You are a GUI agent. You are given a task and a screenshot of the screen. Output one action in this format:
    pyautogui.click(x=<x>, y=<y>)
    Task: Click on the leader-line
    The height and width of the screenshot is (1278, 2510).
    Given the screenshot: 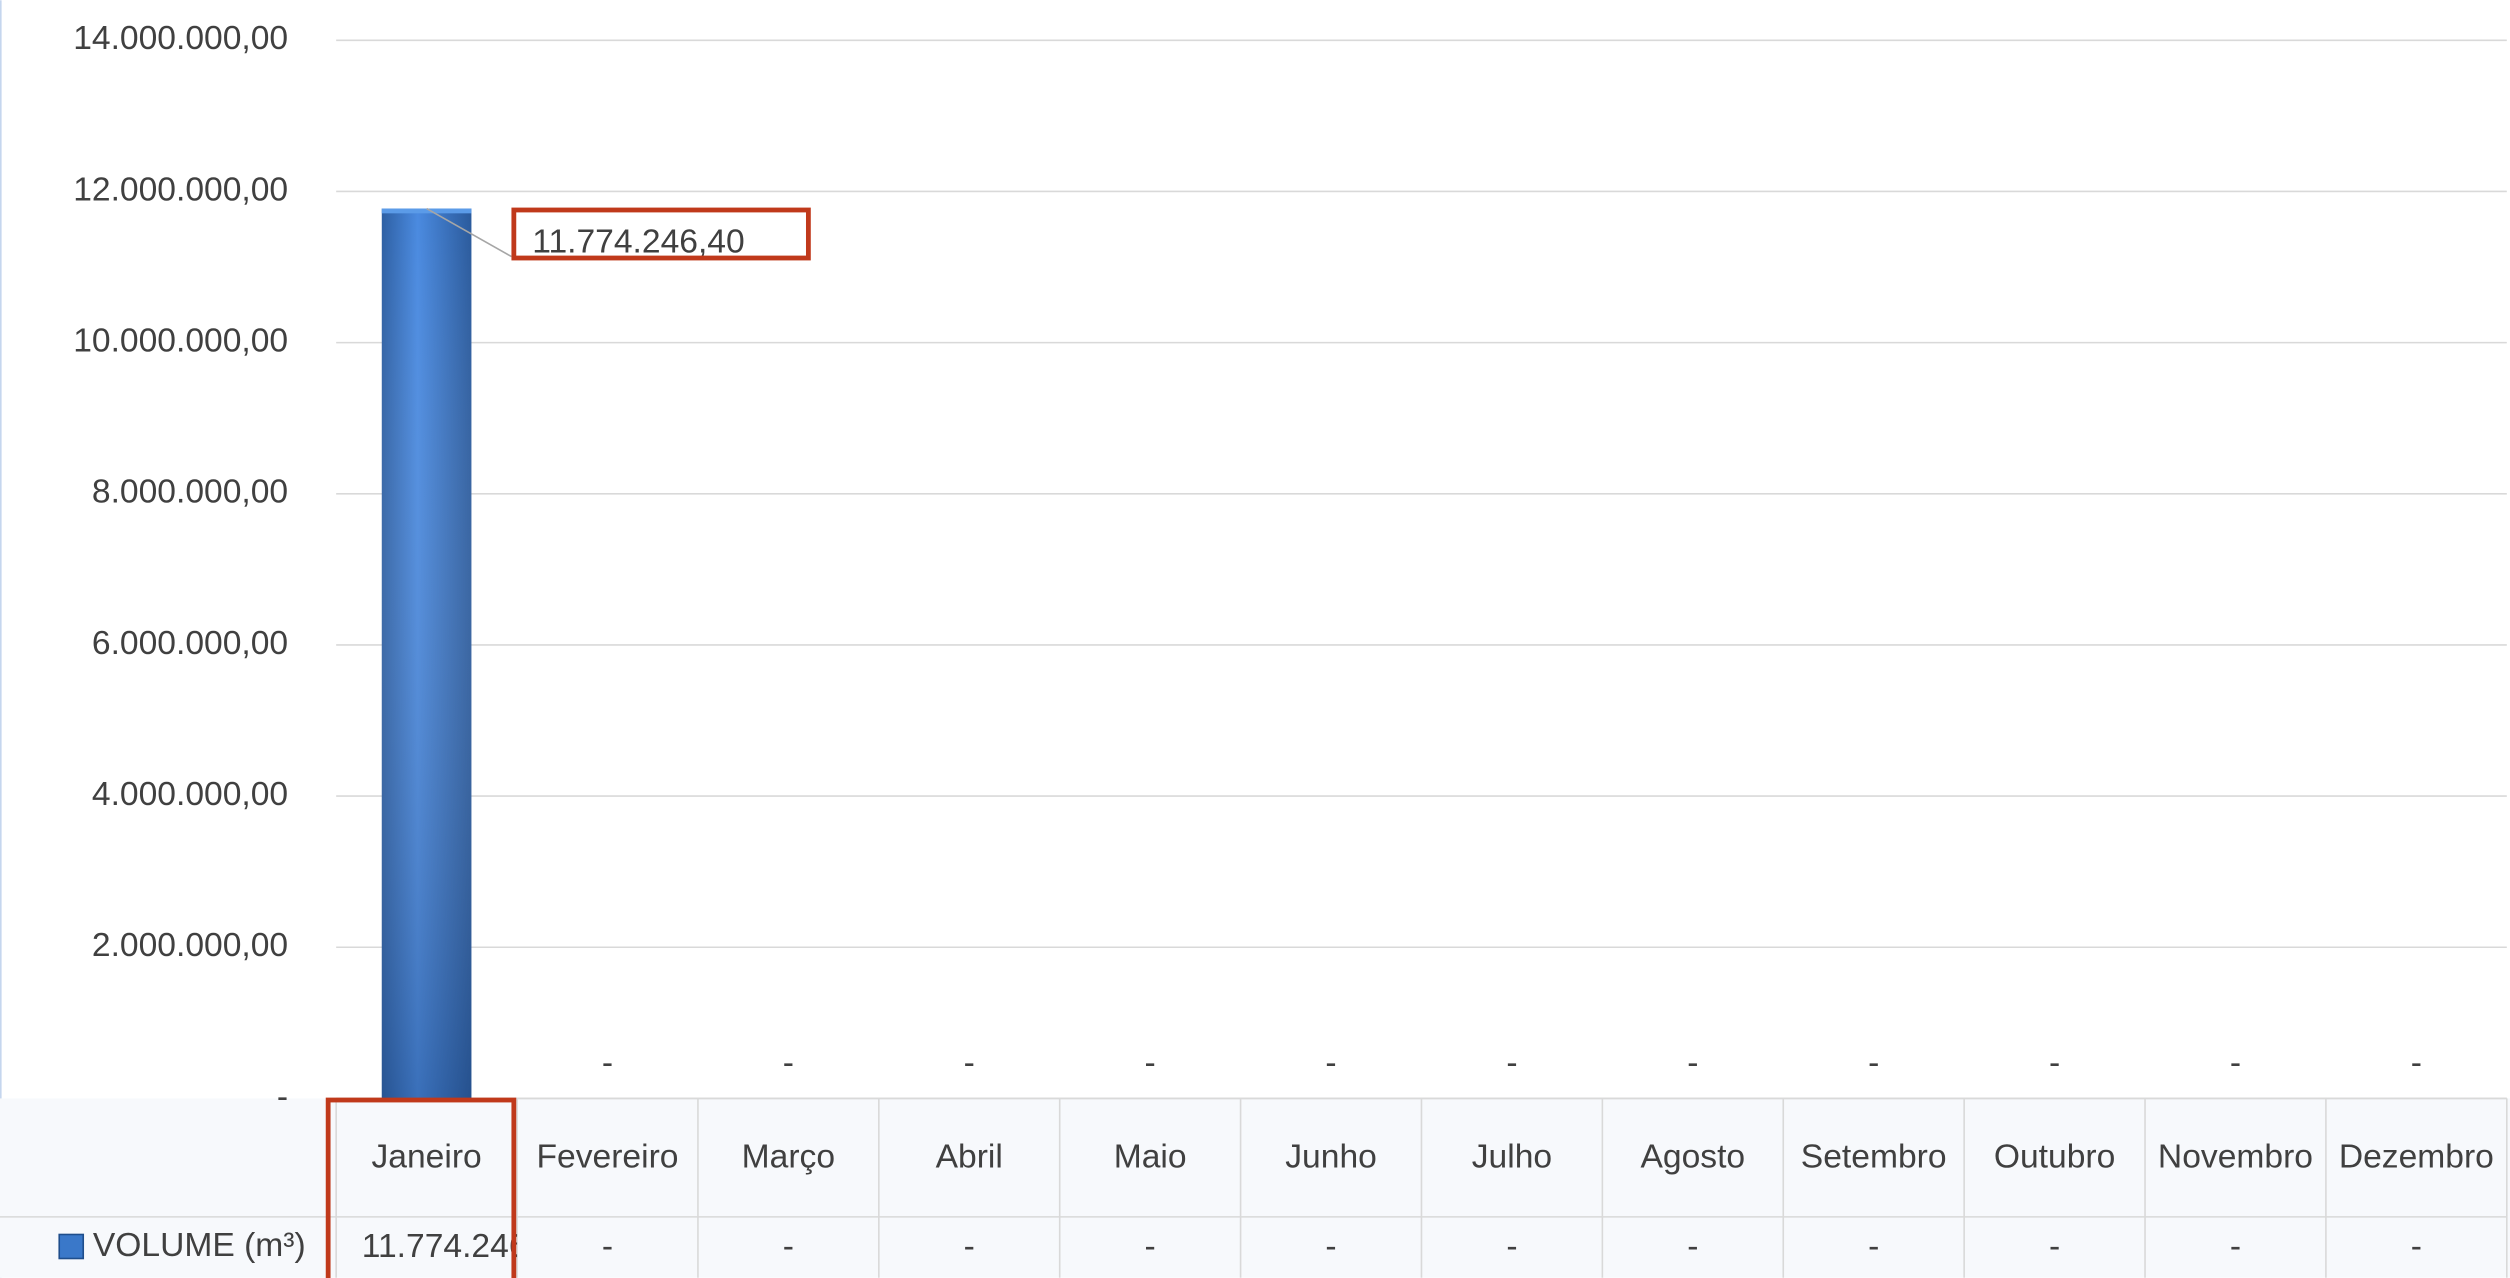 What is the action you would take?
    pyautogui.click(x=469, y=232)
    